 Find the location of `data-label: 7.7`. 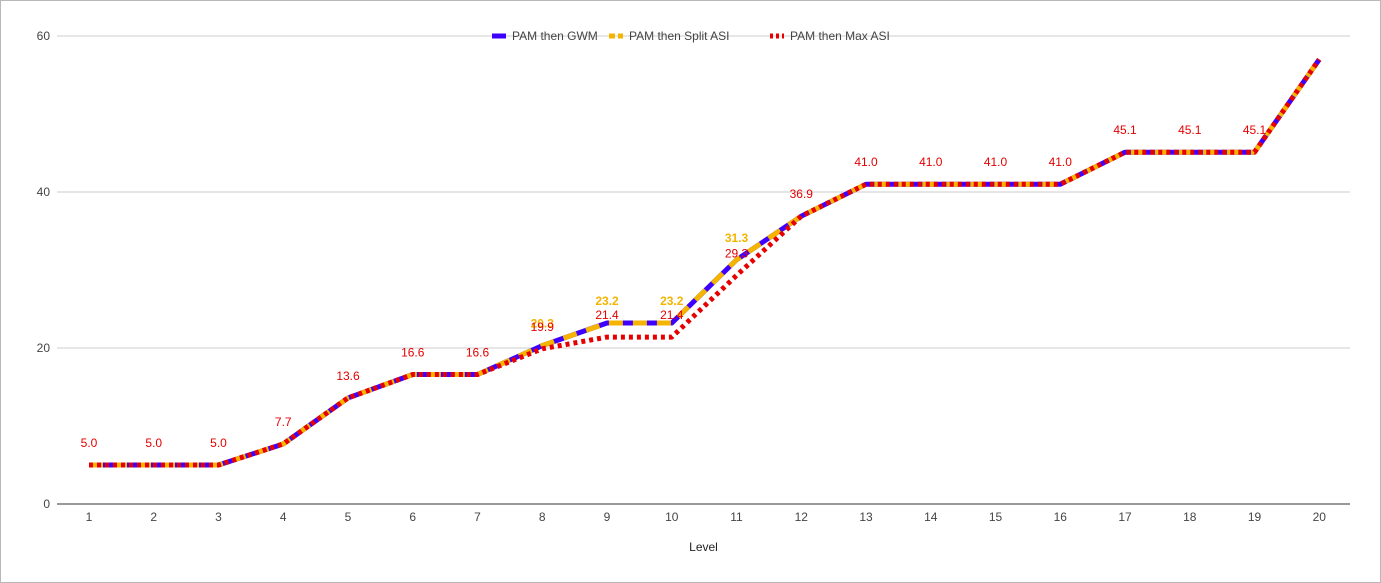

data-label: 7.7 is located at coordinates (283, 422).